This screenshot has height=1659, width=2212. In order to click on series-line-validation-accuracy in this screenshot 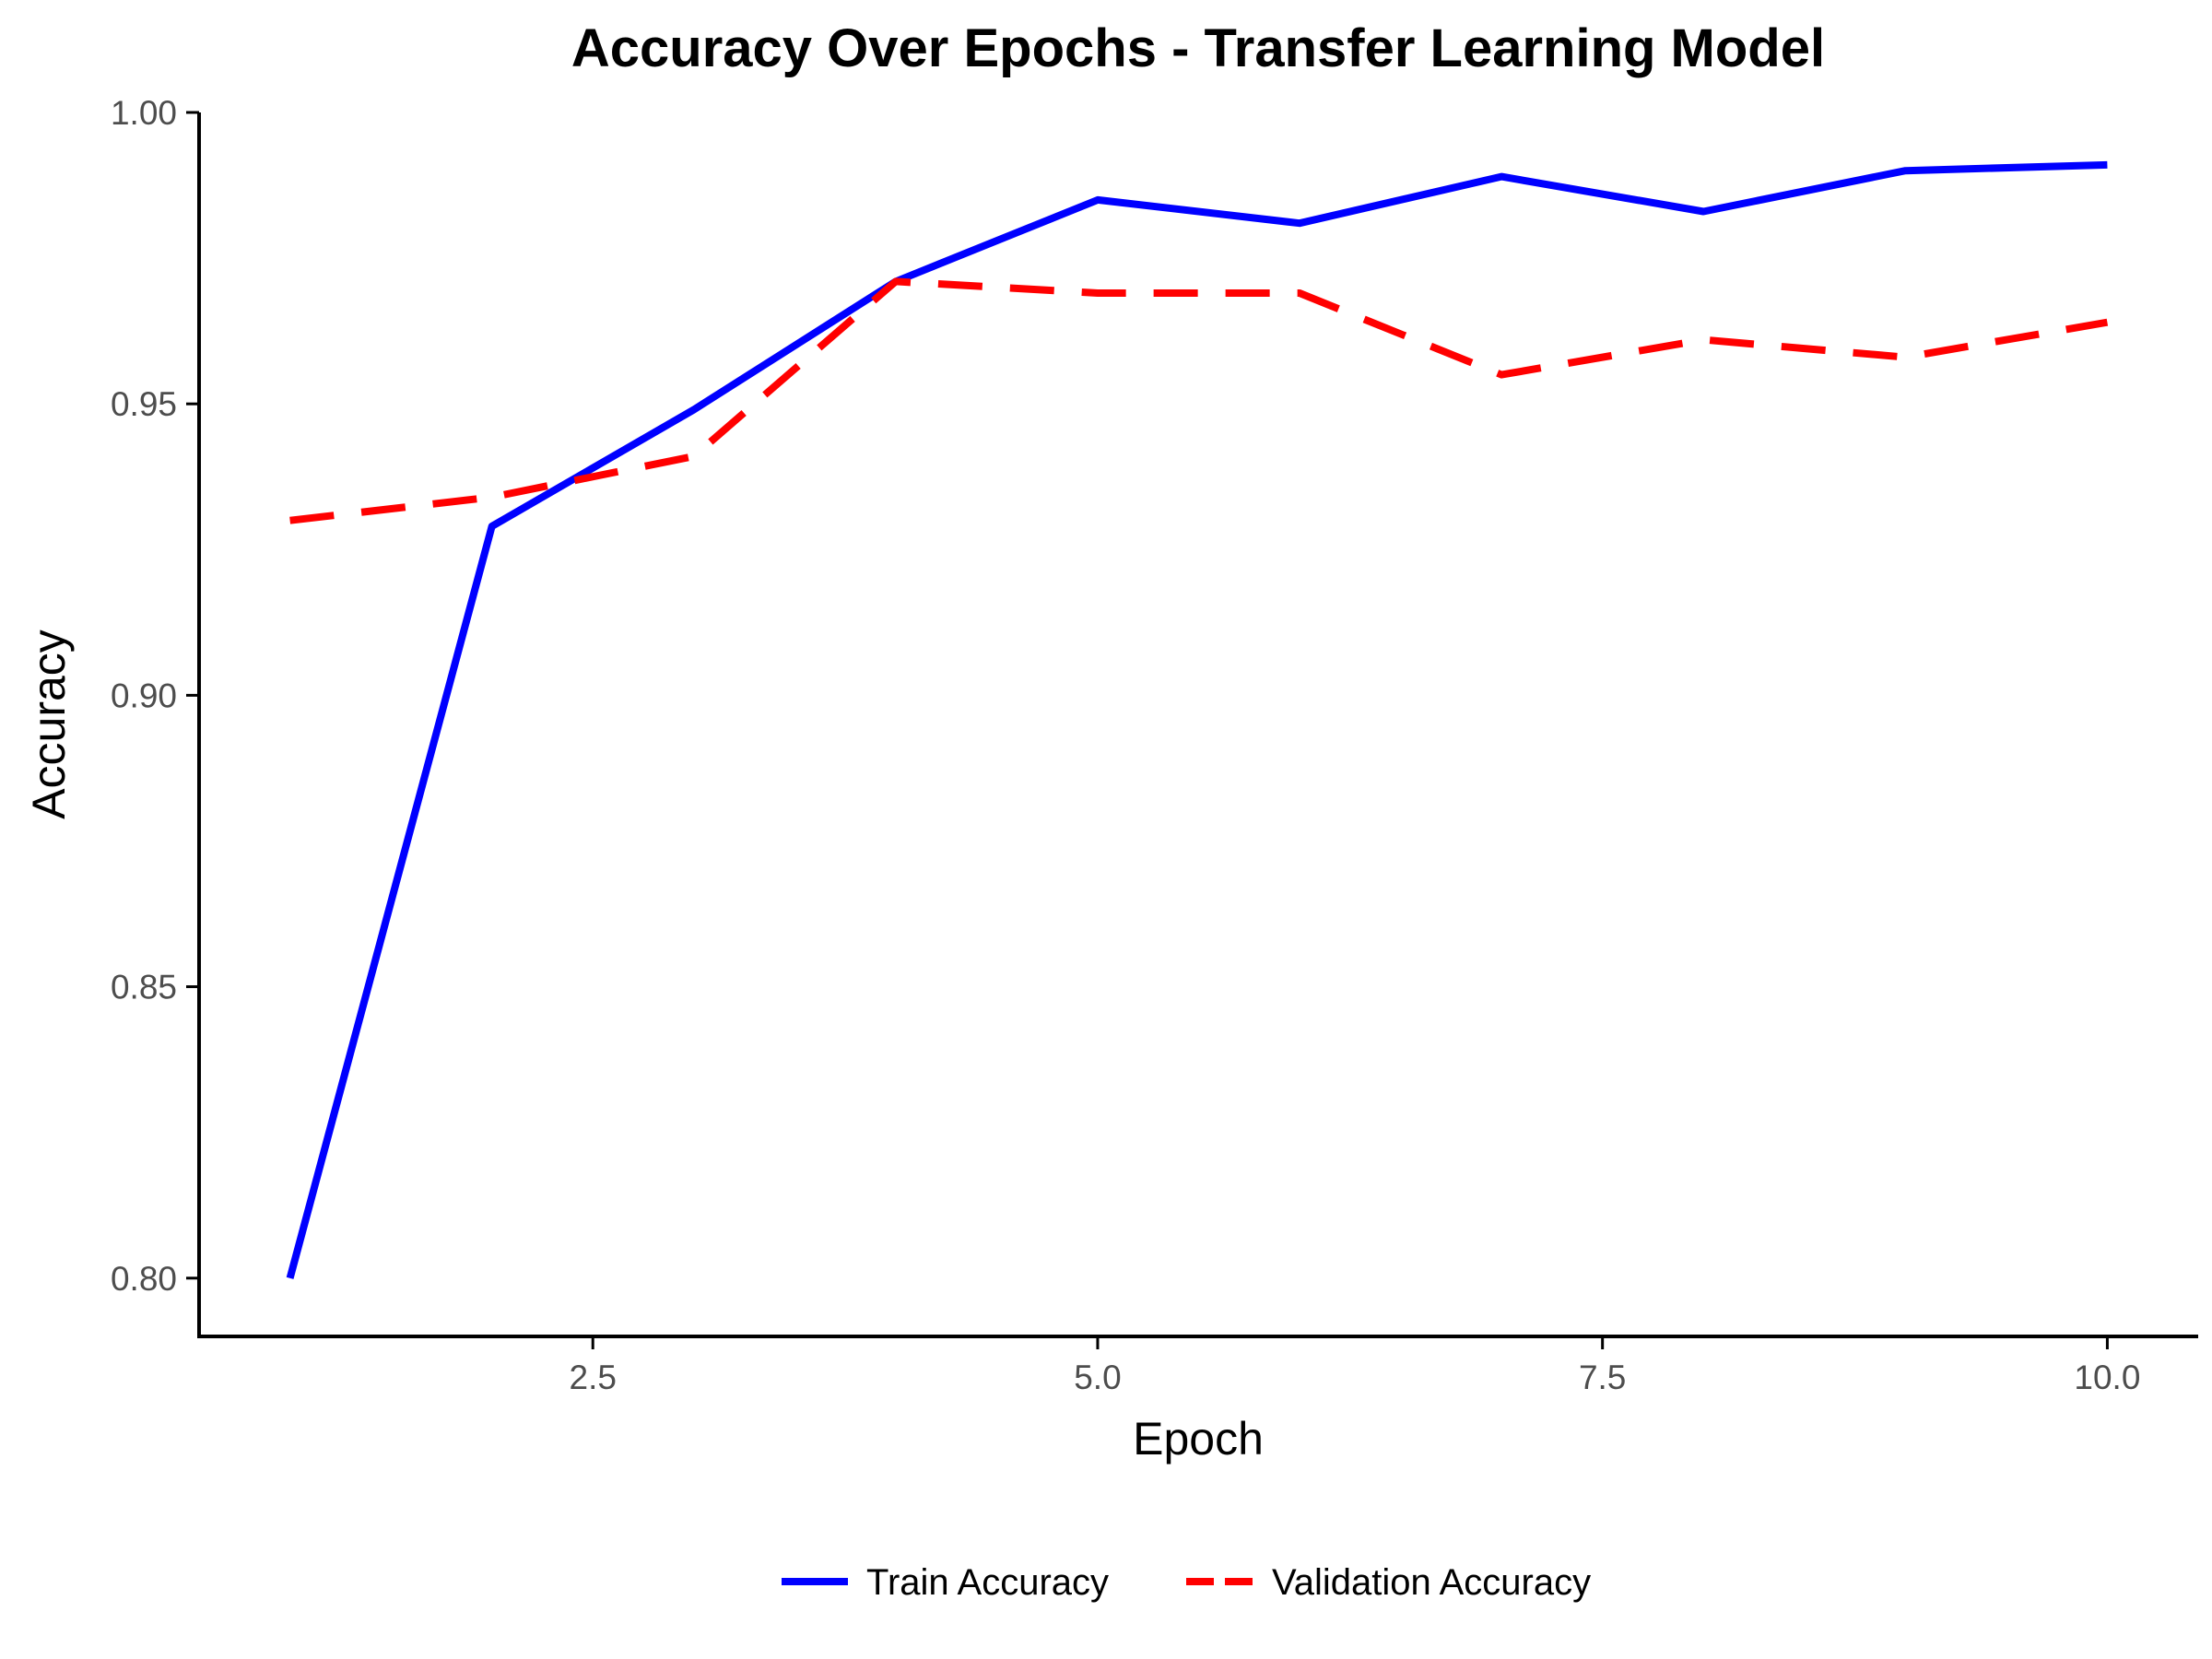, I will do `click(1199, 400)`.